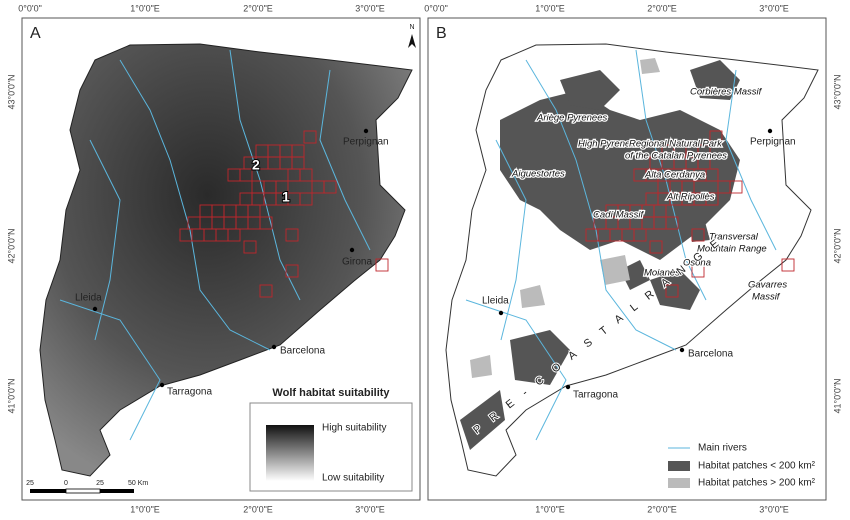 The width and height of the screenshot is (850, 520). I want to click on panel-label: B, so click(441, 33).